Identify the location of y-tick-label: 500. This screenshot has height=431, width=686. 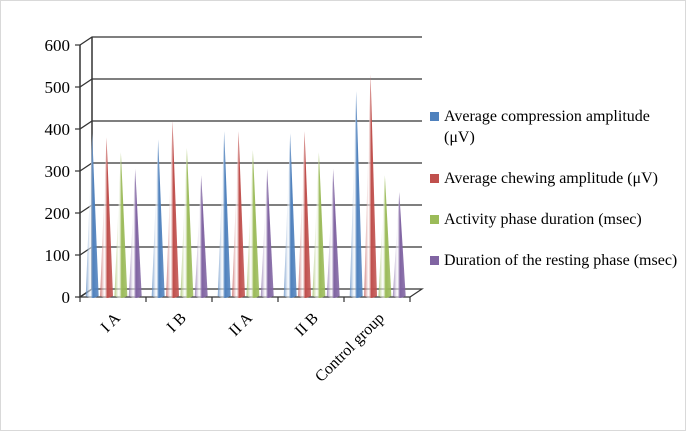
(58, 87).